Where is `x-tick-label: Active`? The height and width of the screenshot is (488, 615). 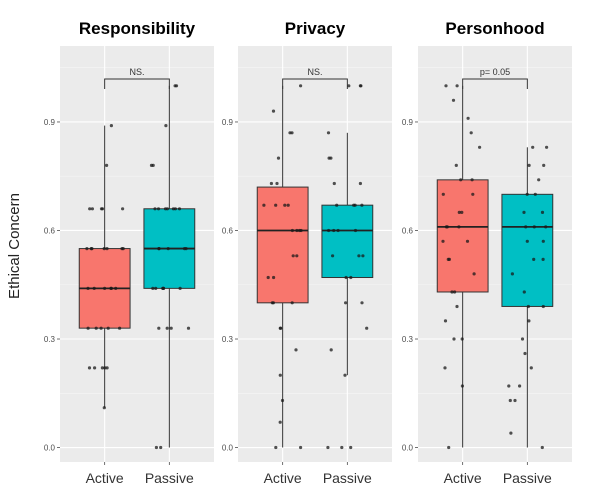 x-tick-label: Active is located at coordinates (283, 478).